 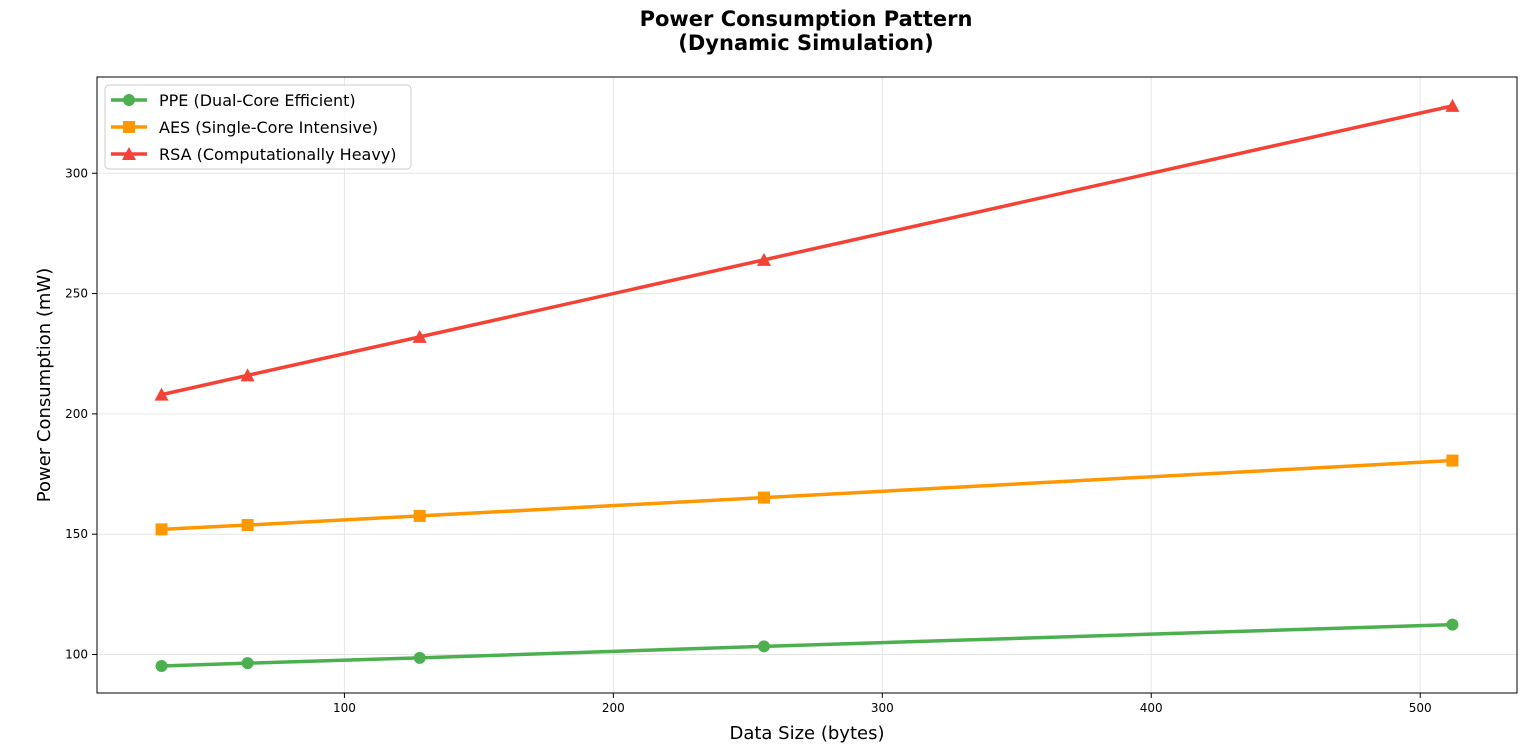 What do you see at coordinates (1420, 708) in the screenshot?
I see `x-tick-label: 500` at bounding box center [1420, 708].